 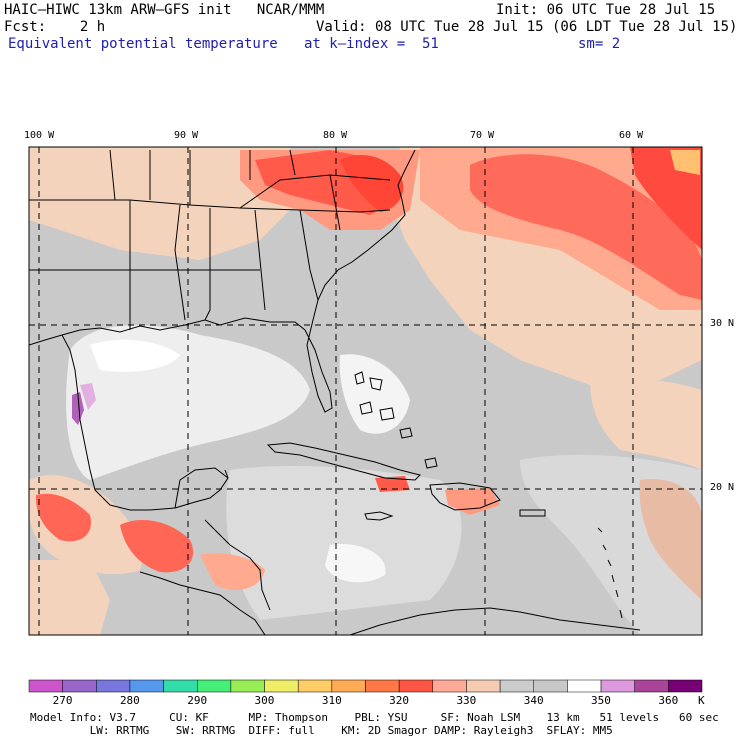 I want to click on lon-label-60w: 60 W, so click(x=631, y=135).